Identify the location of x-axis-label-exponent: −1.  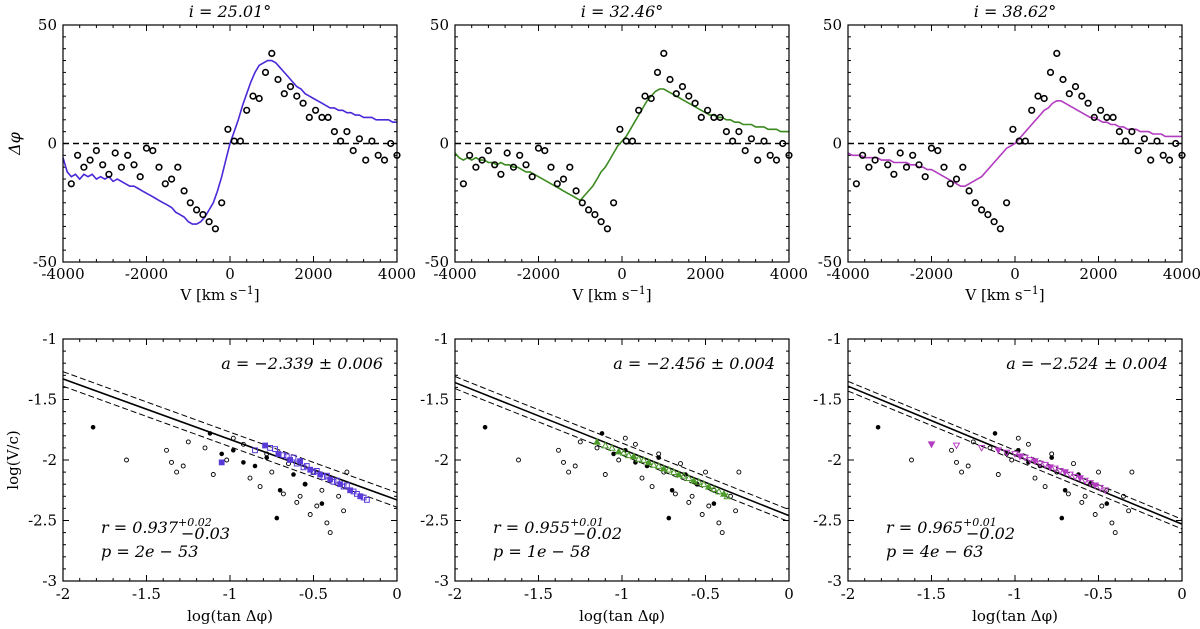
(638, 290).